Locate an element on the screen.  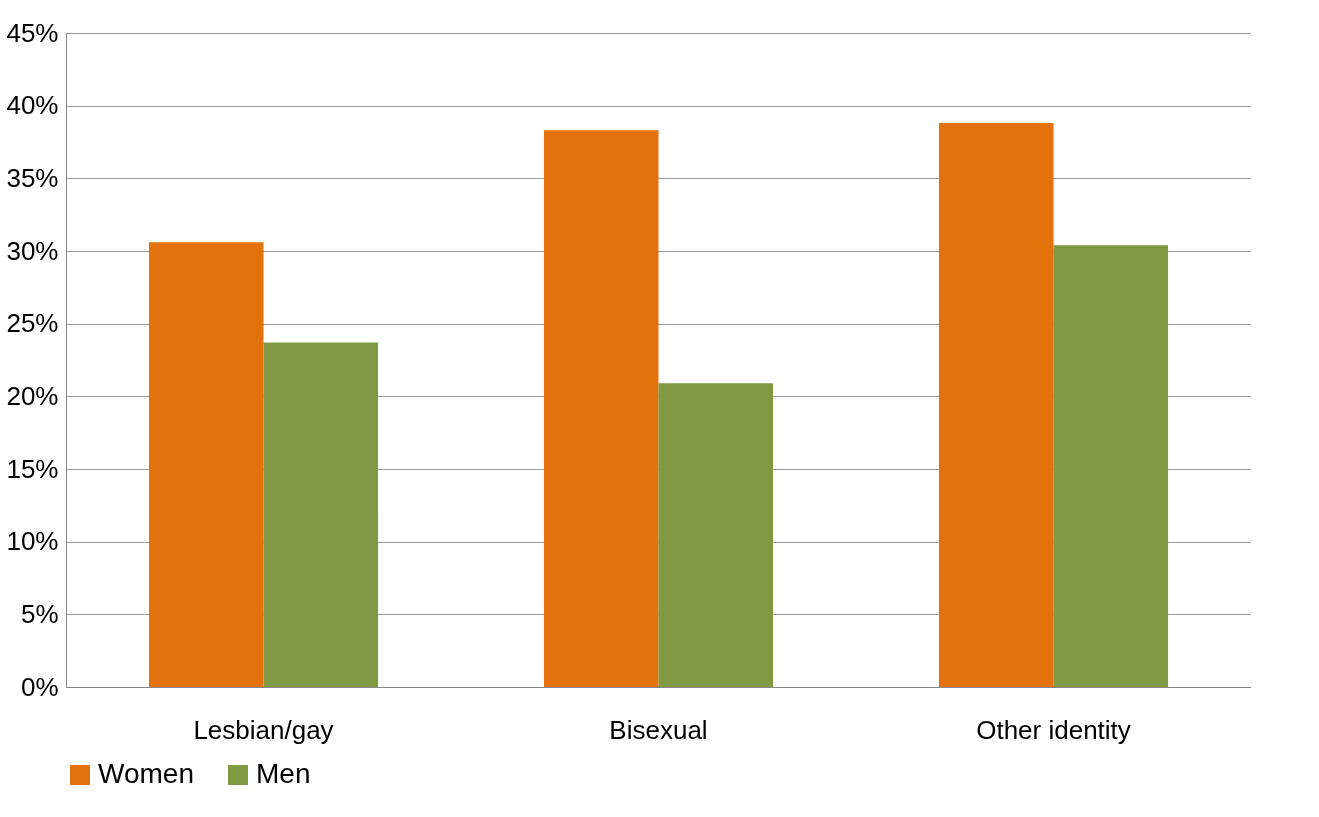
y-tick-label: 20% is located at coordinates (32, 395).